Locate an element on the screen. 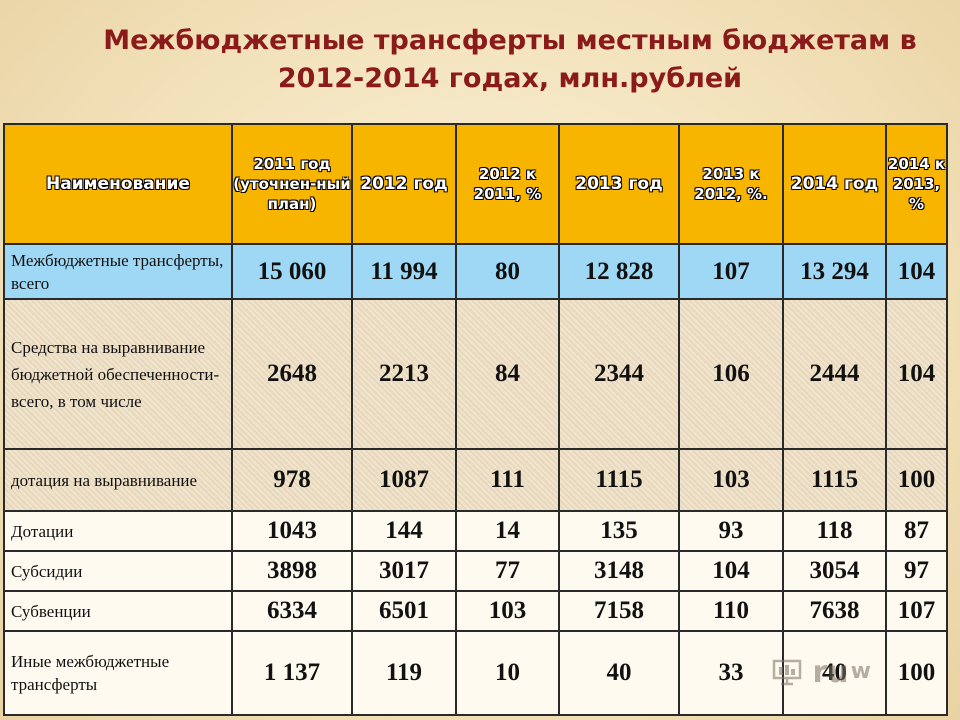 Image resolution: width=960 pixels, height=720 pixels. header-2014-pct: 2014 к 2013, % is located at coordinates (916, 184).